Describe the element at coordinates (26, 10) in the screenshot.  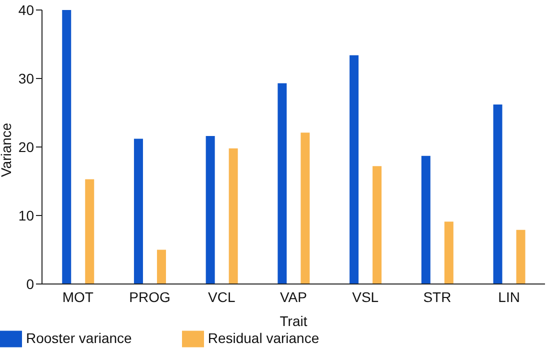
I see `y-tick-label: 40` at that location.